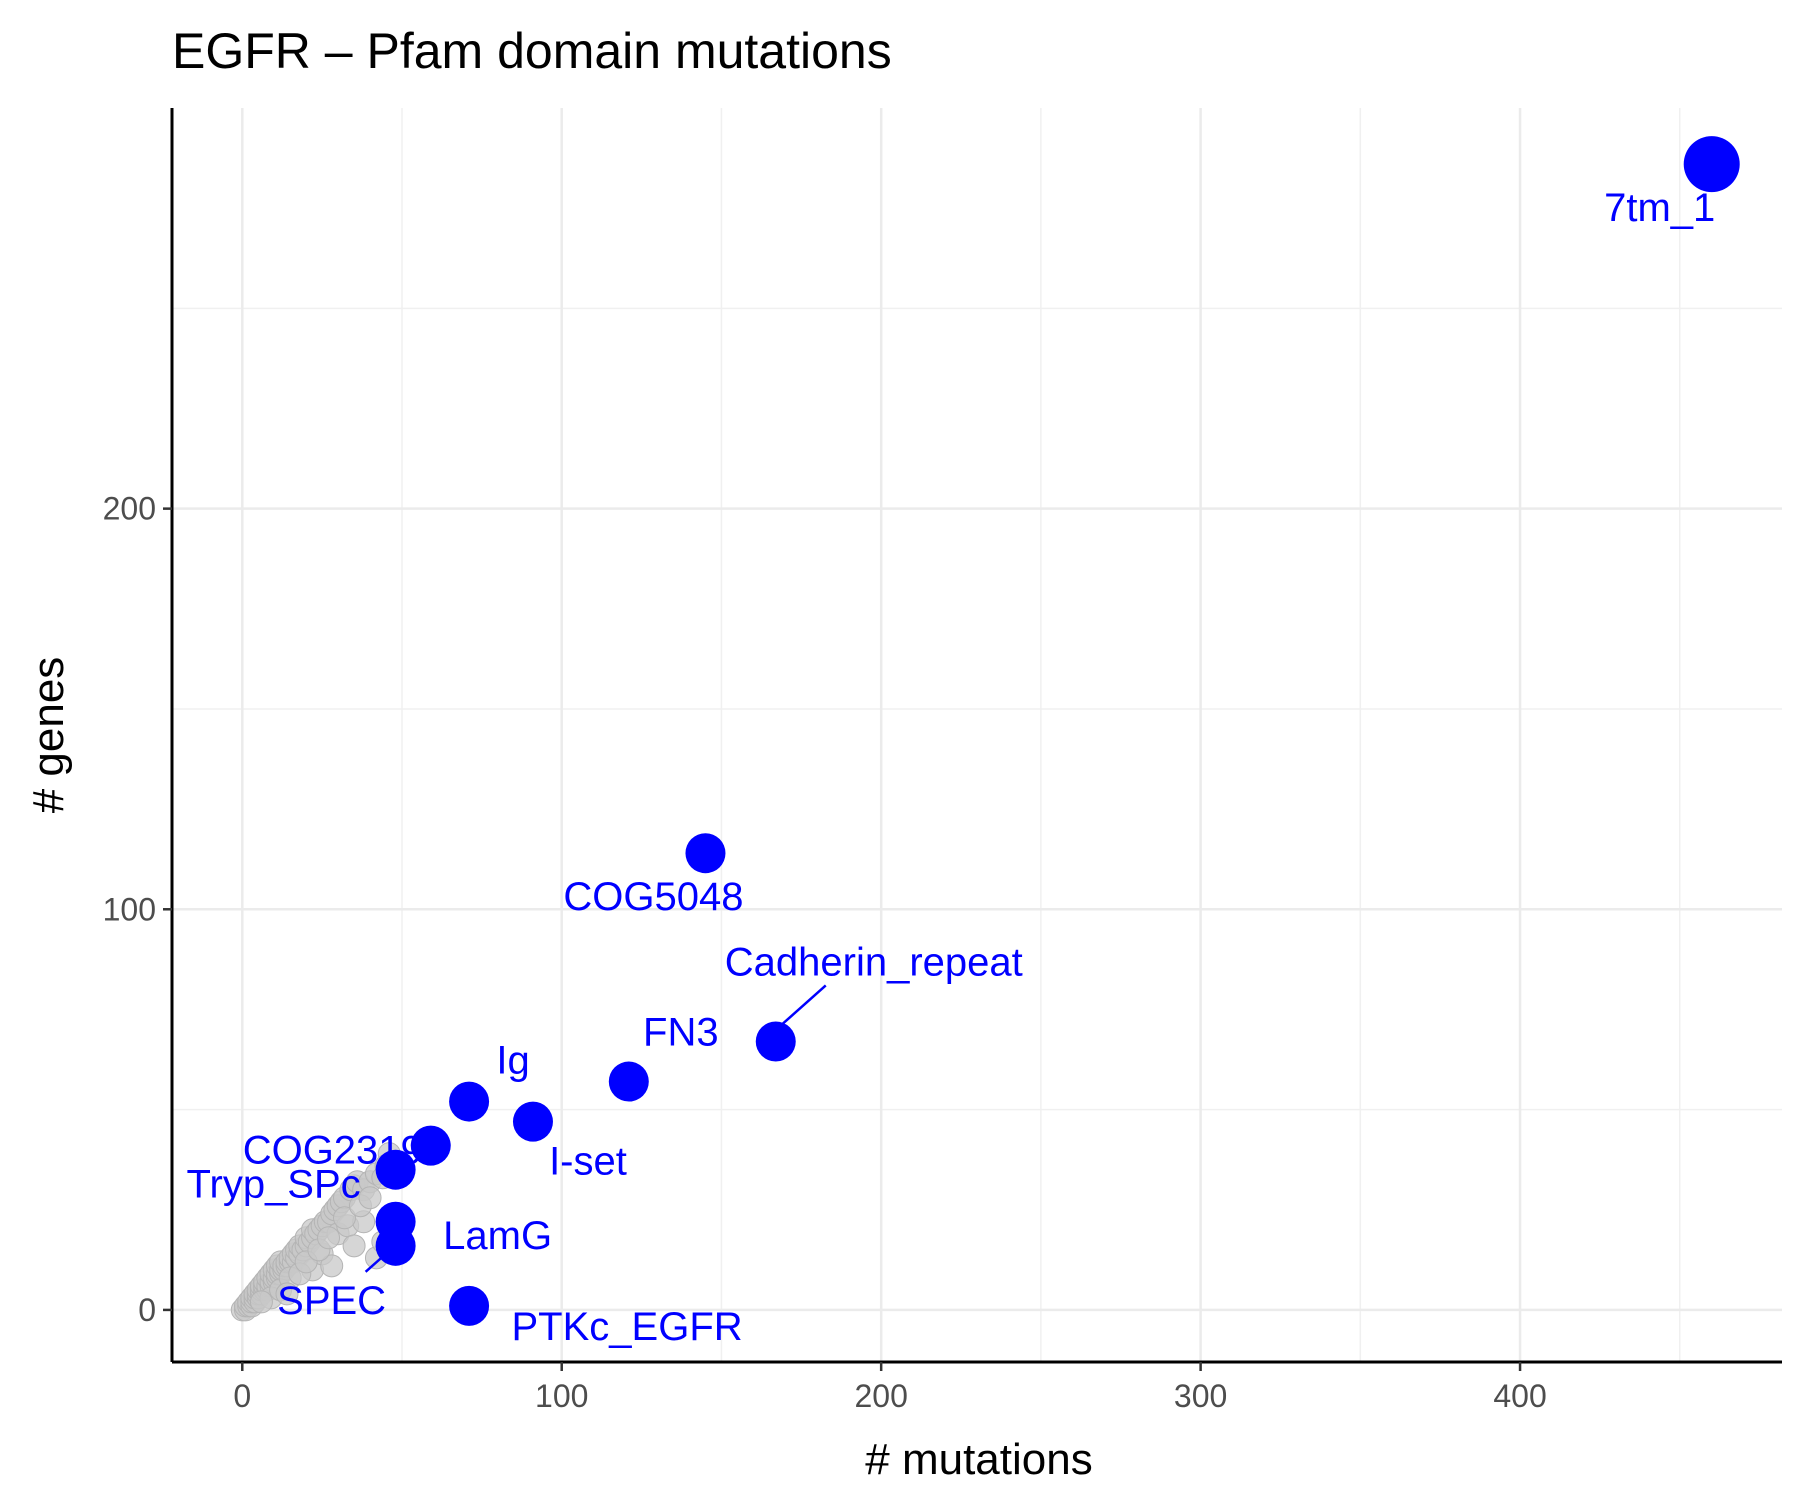 Image resolution: width=1800 pixels, height=1500 pixels. What do you see at coordinates (48, 735) in the screenshot?
I see `y-axis-title: # genes` at bounding box center [48, 735].